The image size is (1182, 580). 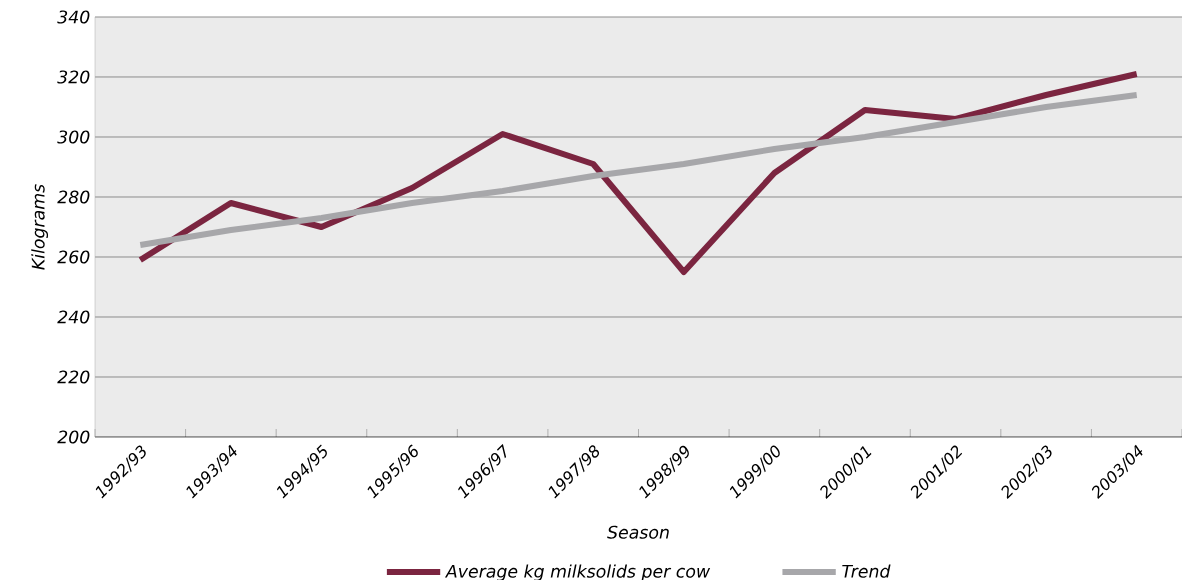 I want to click on y-tick-label: 320, so click(x=73, y=77).